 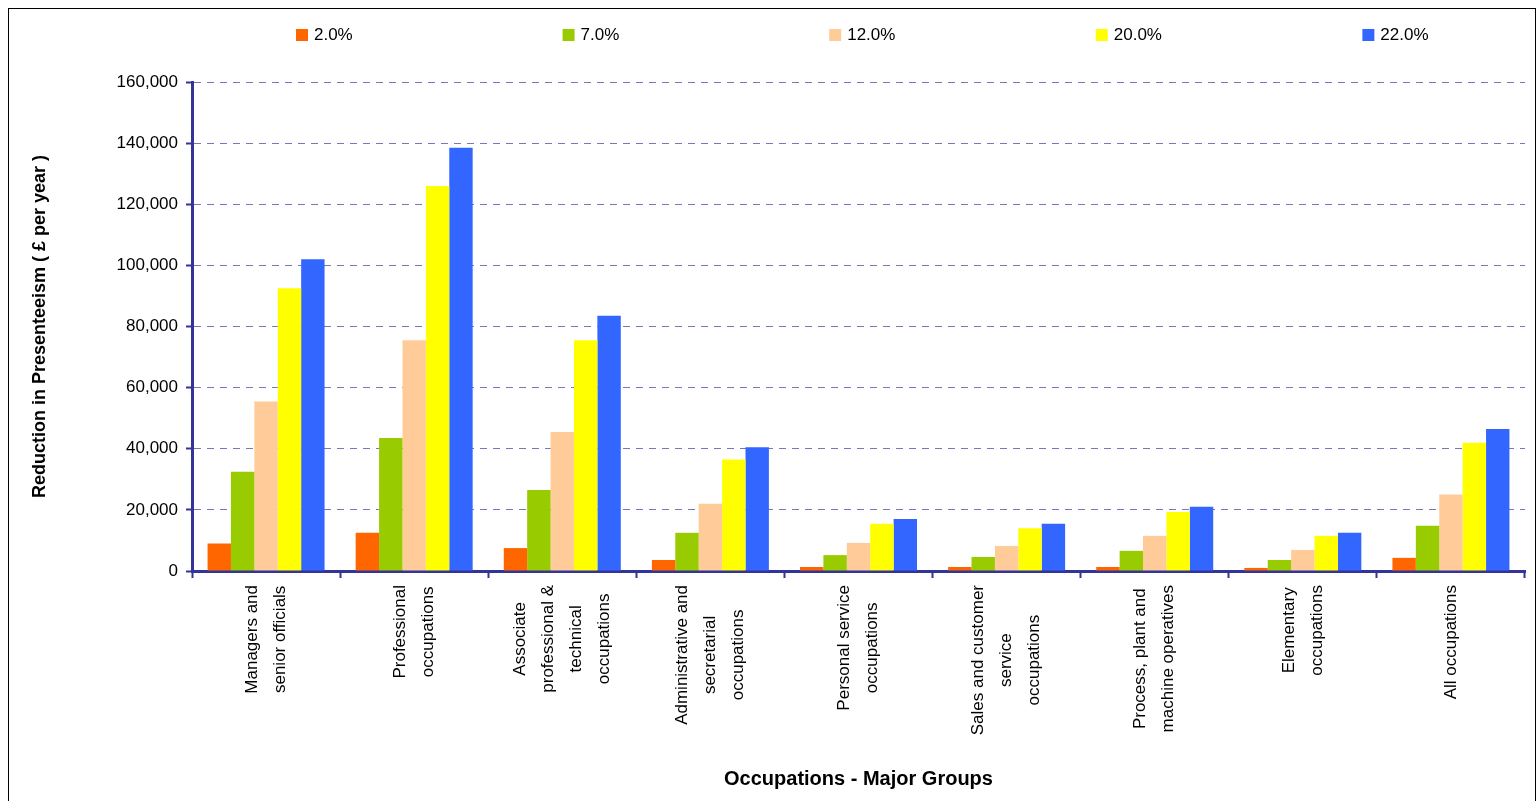 I want to click on x-tick-label: Elementary occupations, so click(x=1302, y=630).